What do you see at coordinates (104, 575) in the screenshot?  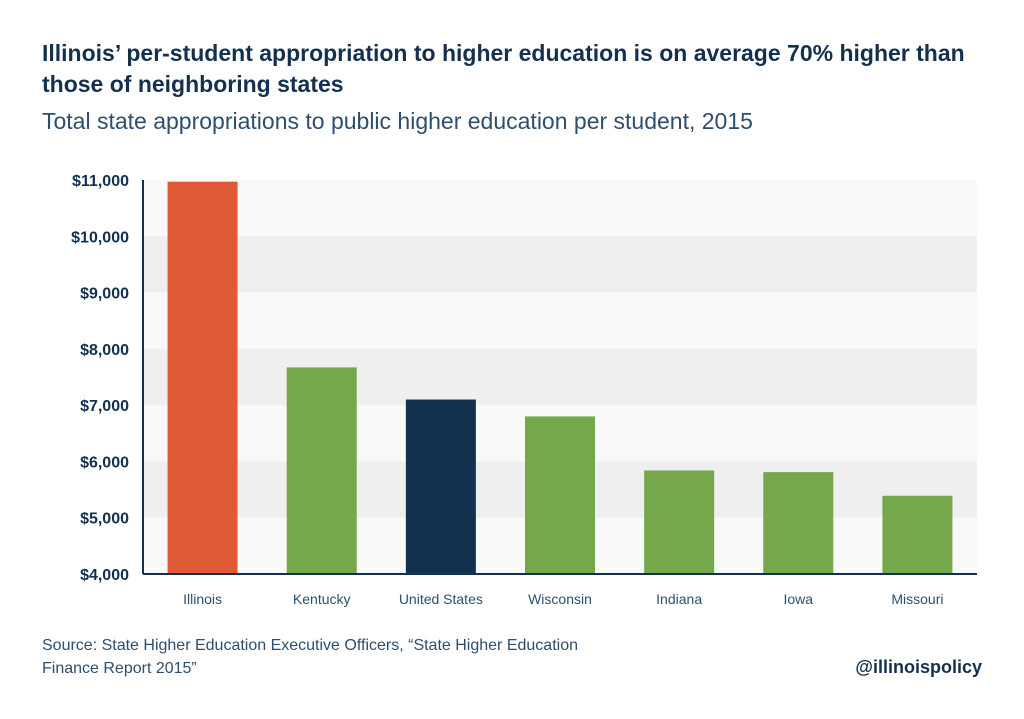 I see `y-tick-label: $4,000` at bounding box center [104, 575].